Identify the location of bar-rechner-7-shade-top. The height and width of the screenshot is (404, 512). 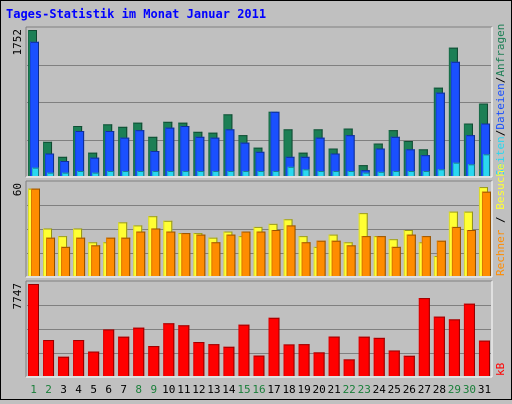
(126, 238).